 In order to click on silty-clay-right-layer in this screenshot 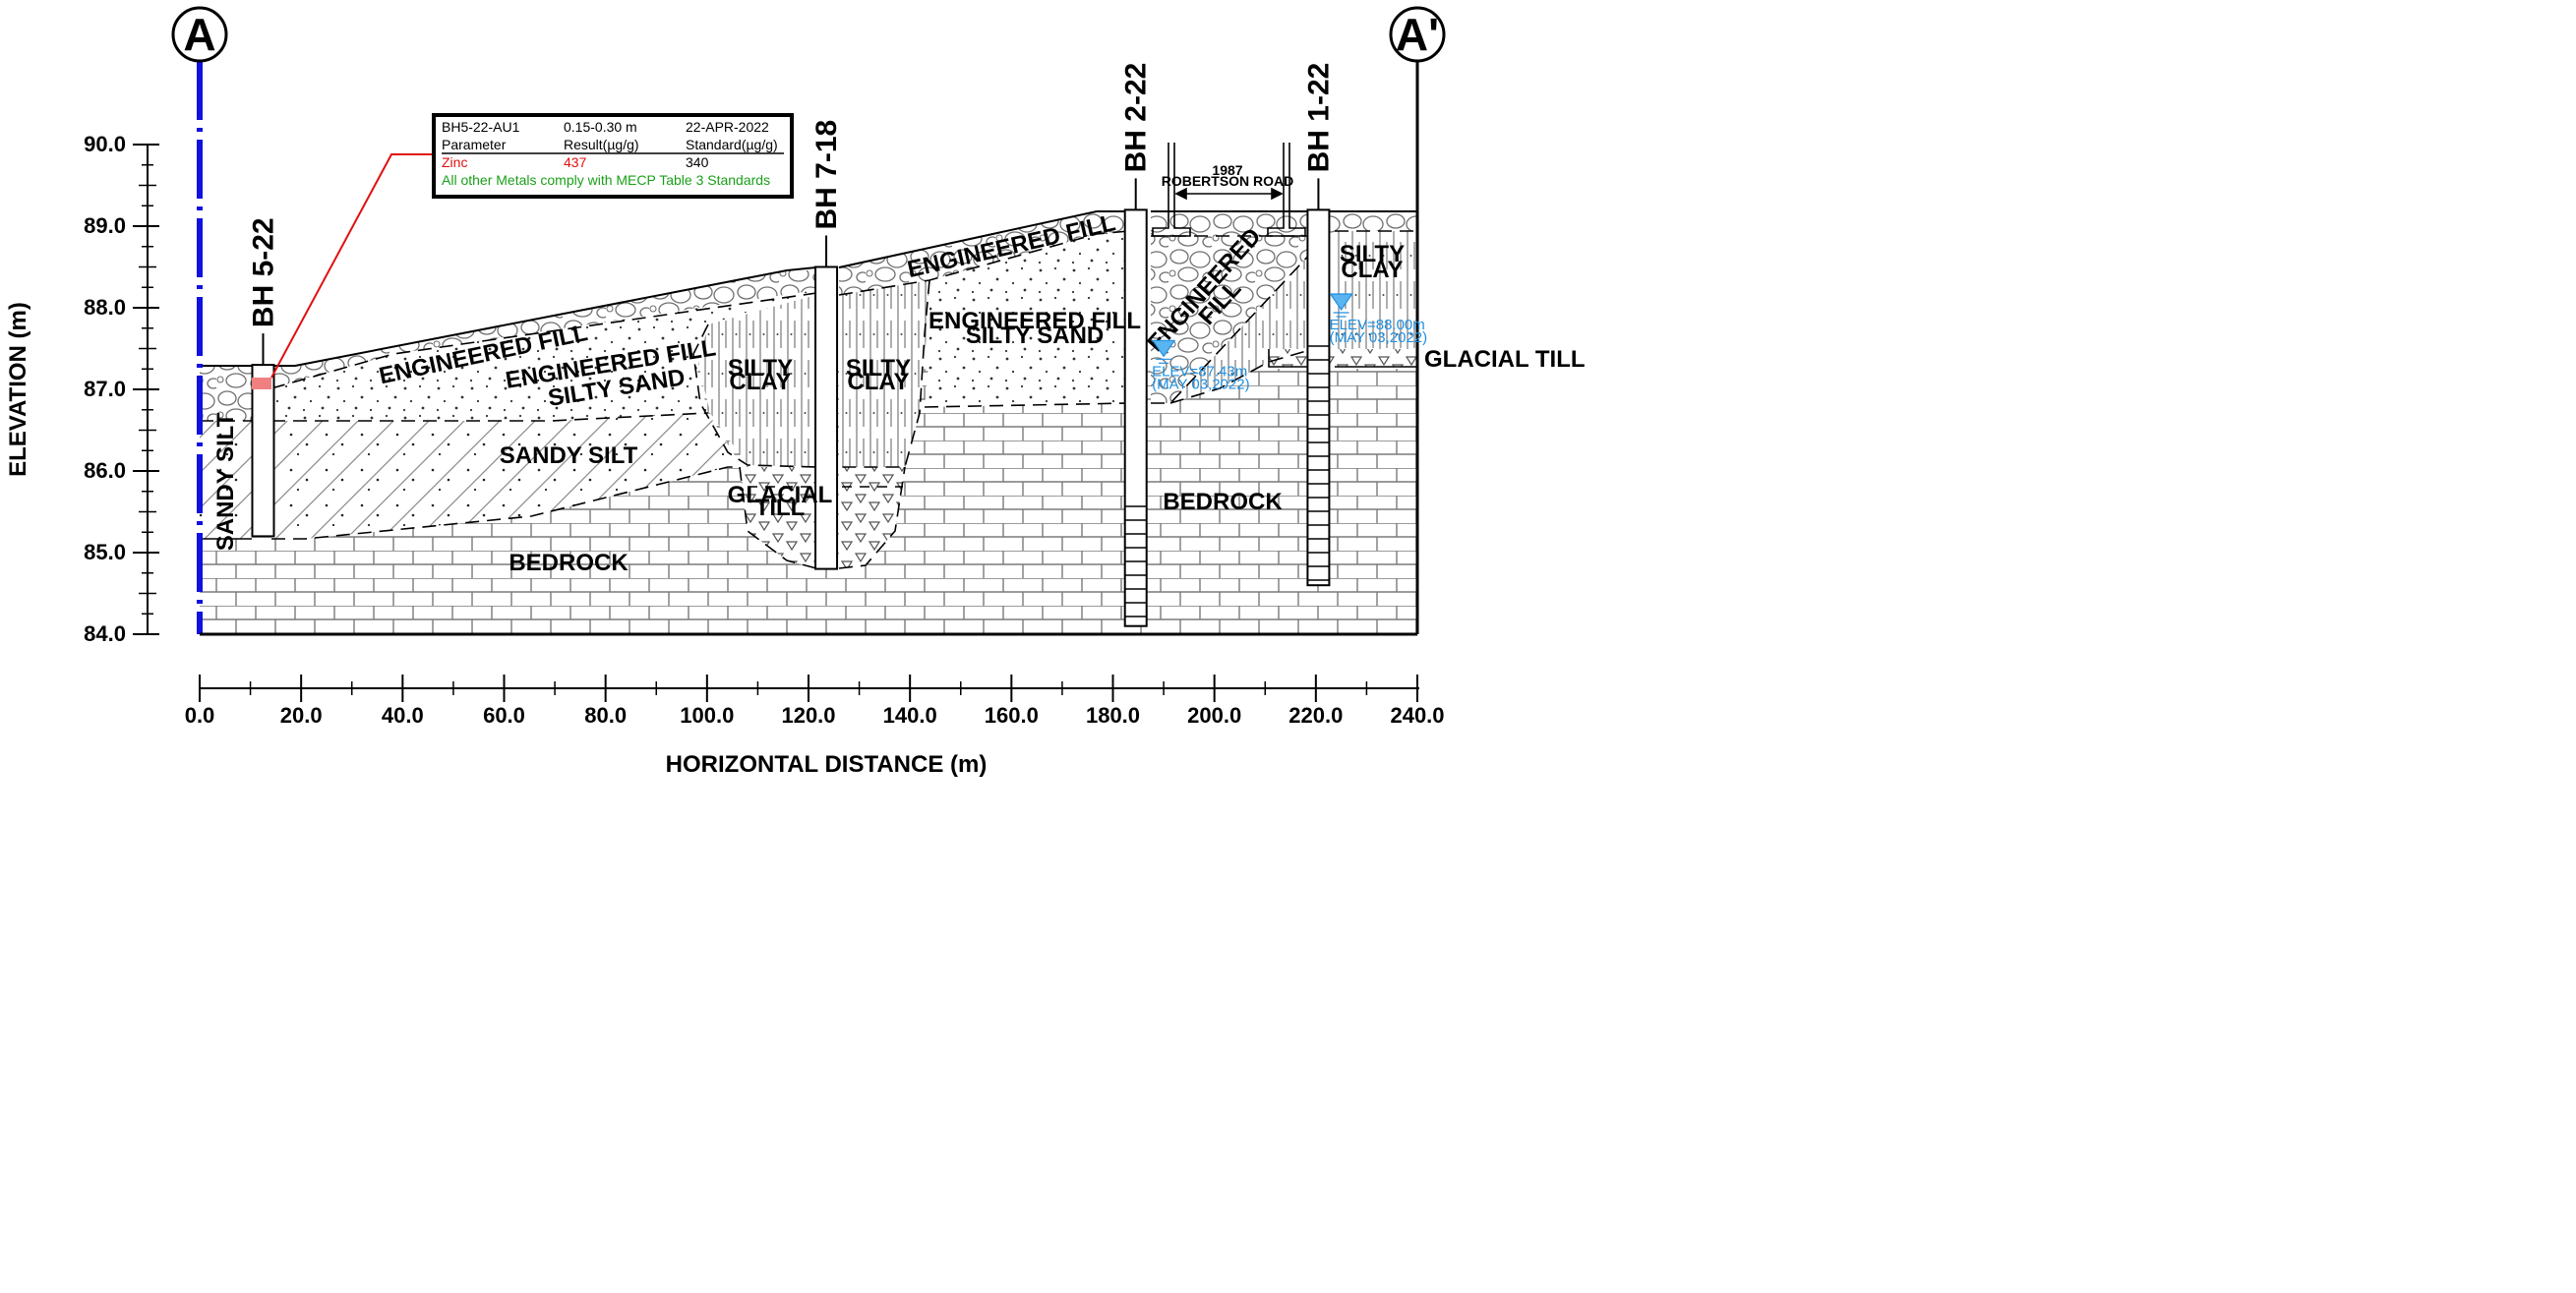, I will do `click(884, 373)`.